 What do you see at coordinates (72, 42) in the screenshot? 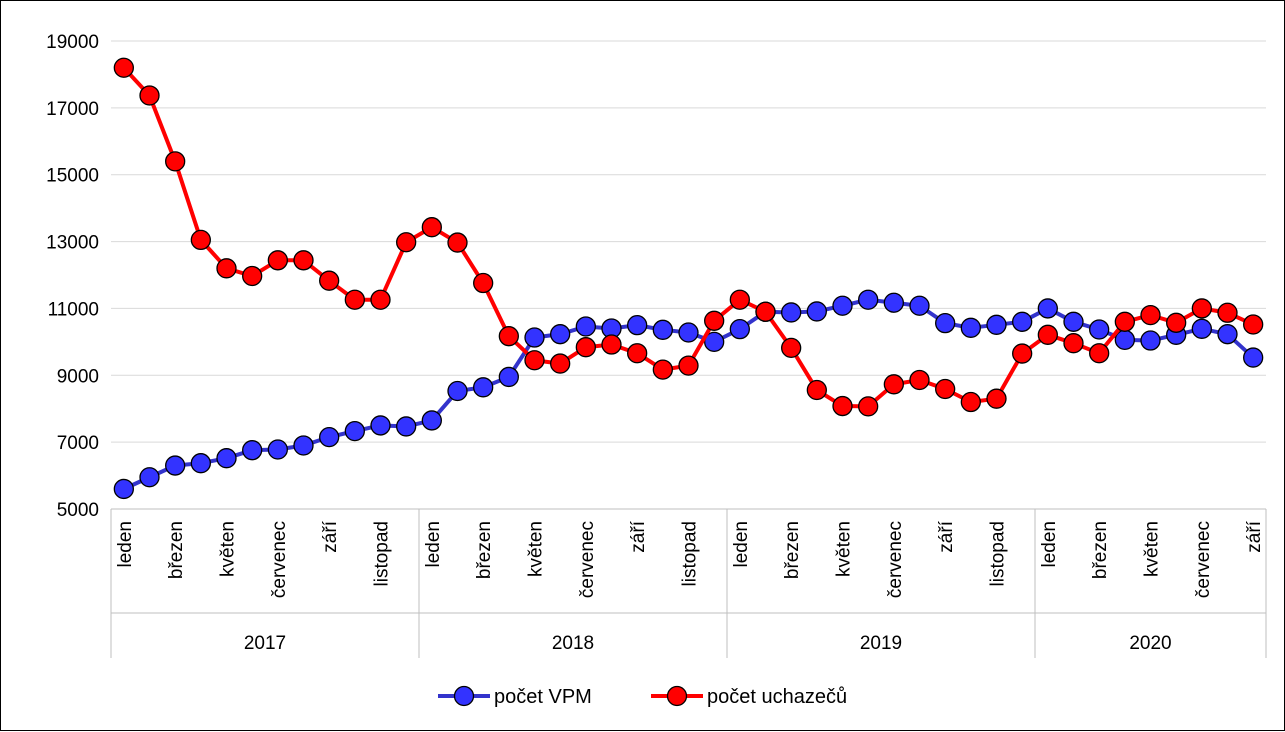
I see `y-tick-label: 19000` at bounding box center [72, 42].